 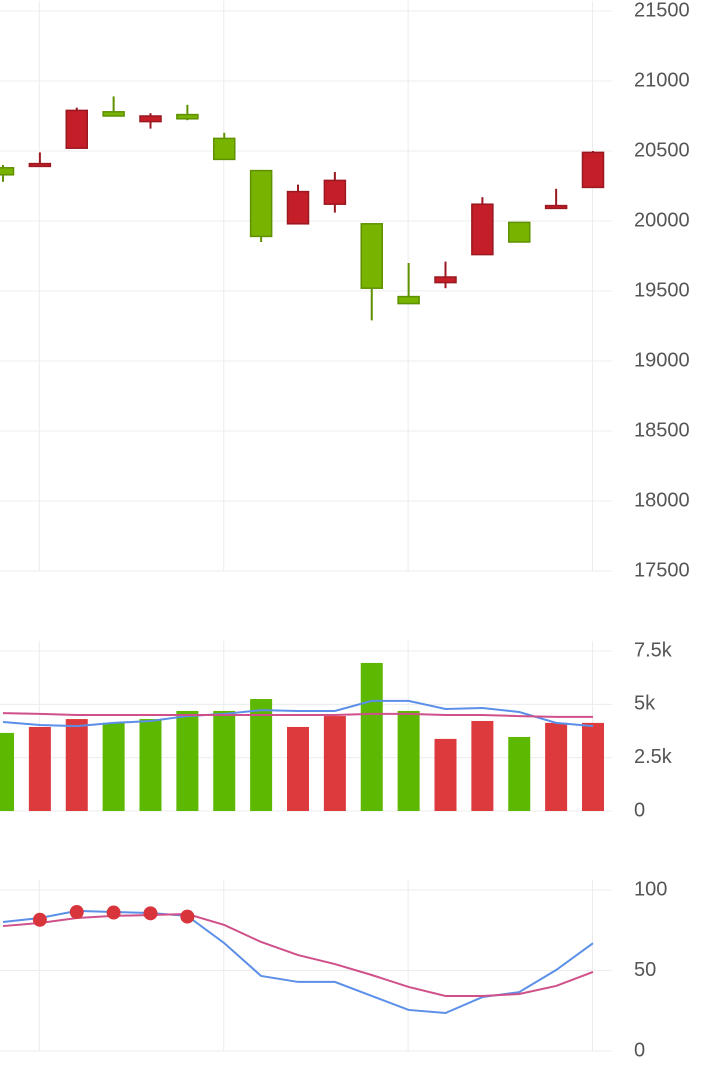 I want to click on y-tick-label: 19000, so click(x=662, y=360).